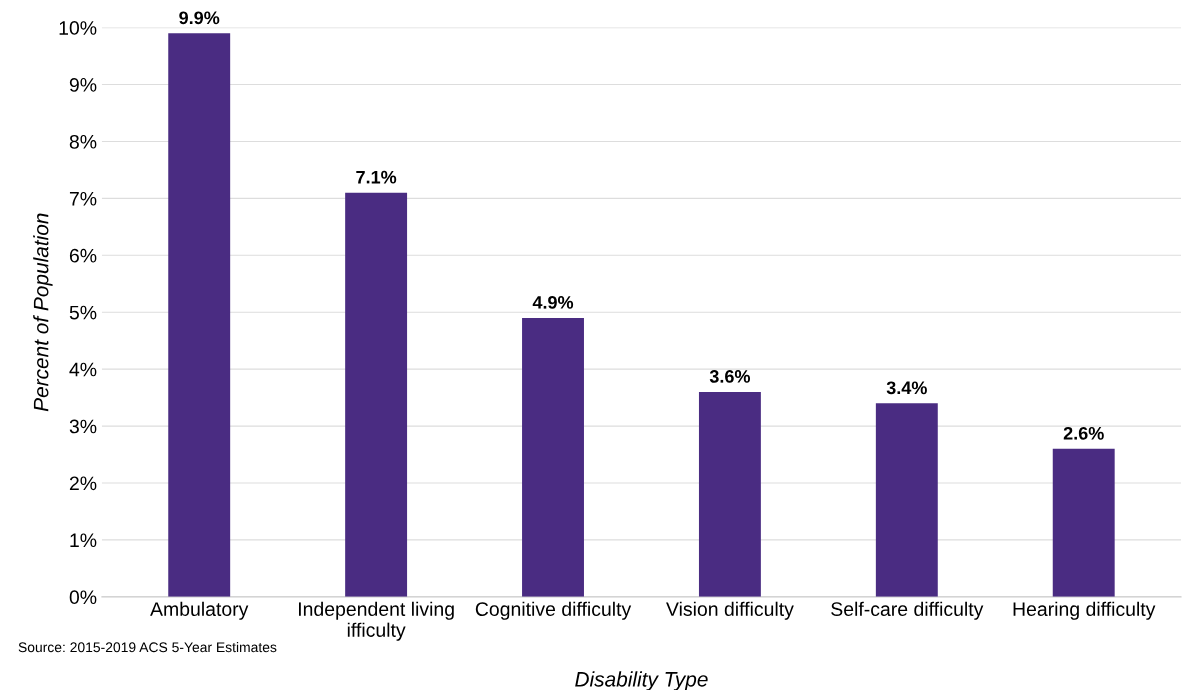 Image resolution: width=1199 pixels, height=690 pixels. Describe the element at coordinates (553, 610) in the screenshot. I see `x-tick-label: Cognitive difficulty` at that location.